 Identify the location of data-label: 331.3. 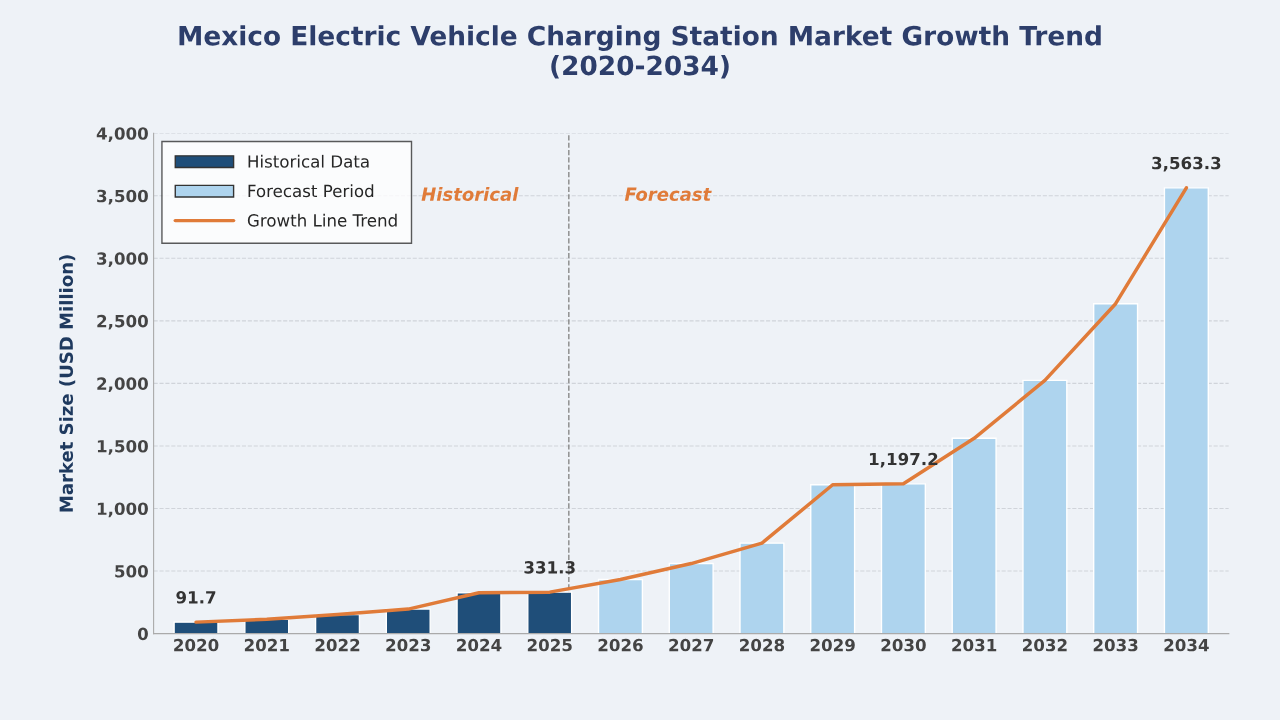
(549, 567).